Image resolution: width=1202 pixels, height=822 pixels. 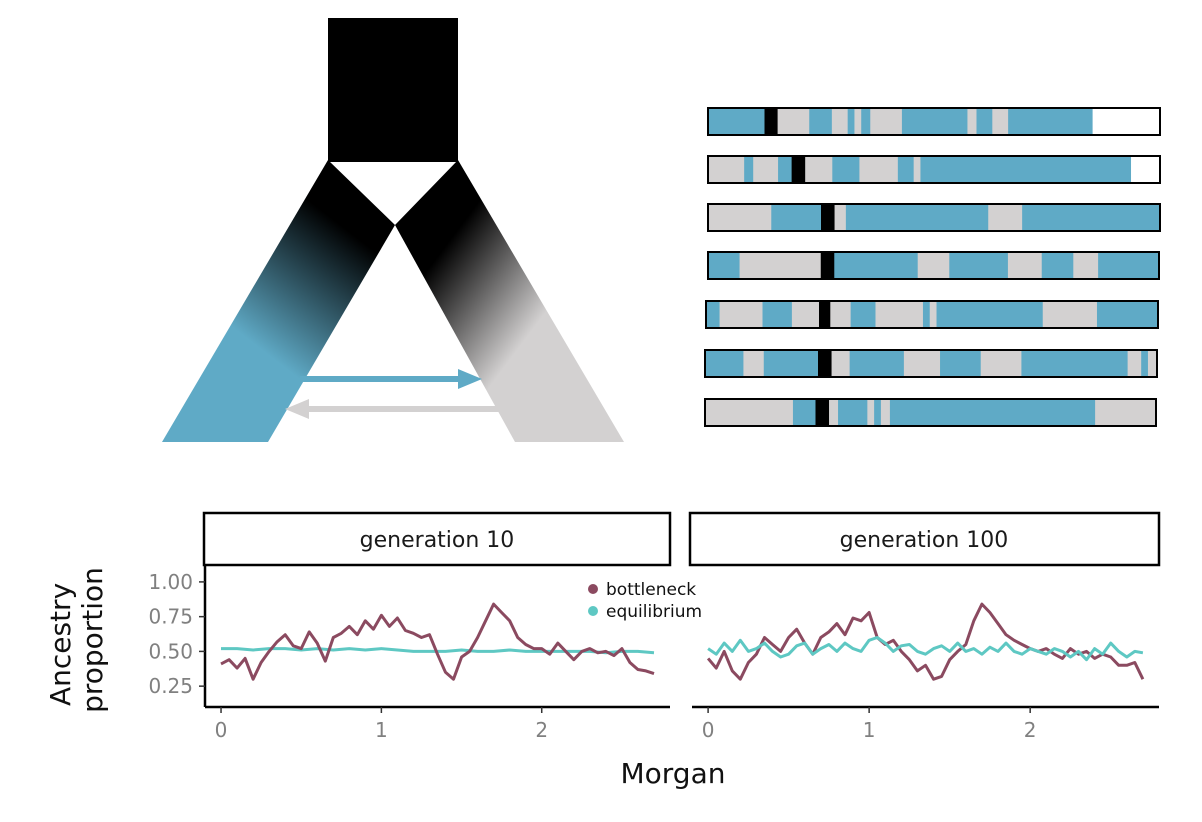 What do you see at coordinates (651, 590) in the screenshot?
I see `legend-label-bottleneck: bottleneck` at bounding box center [651, 590].